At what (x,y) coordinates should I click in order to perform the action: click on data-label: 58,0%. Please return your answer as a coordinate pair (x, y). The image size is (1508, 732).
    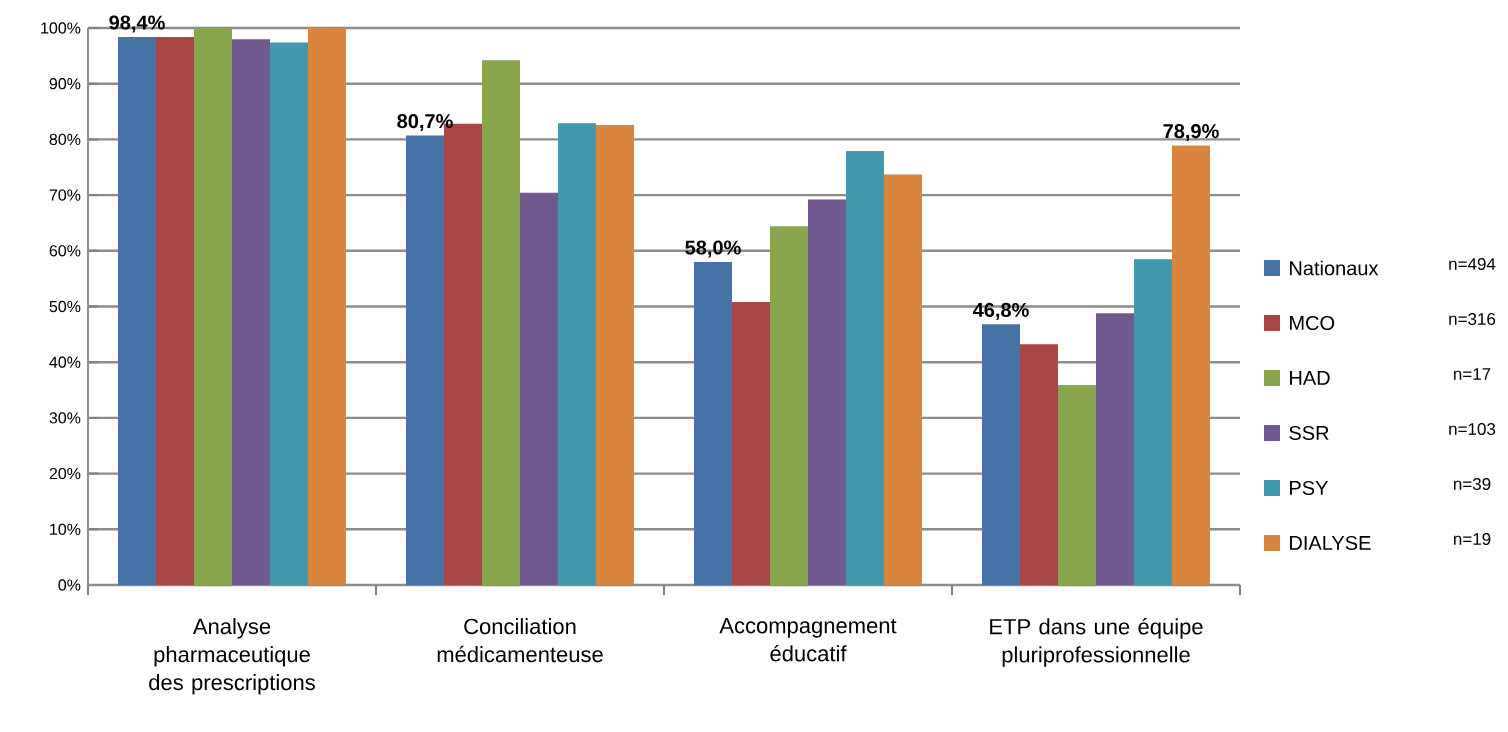
    Looking at the image, I should click on (713, 249).